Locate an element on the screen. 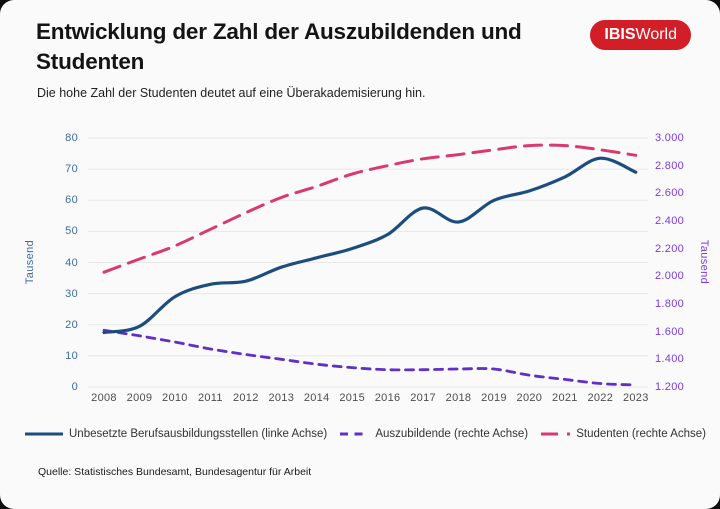  xtick-label: 2020 is located at coordinates (529, 398).